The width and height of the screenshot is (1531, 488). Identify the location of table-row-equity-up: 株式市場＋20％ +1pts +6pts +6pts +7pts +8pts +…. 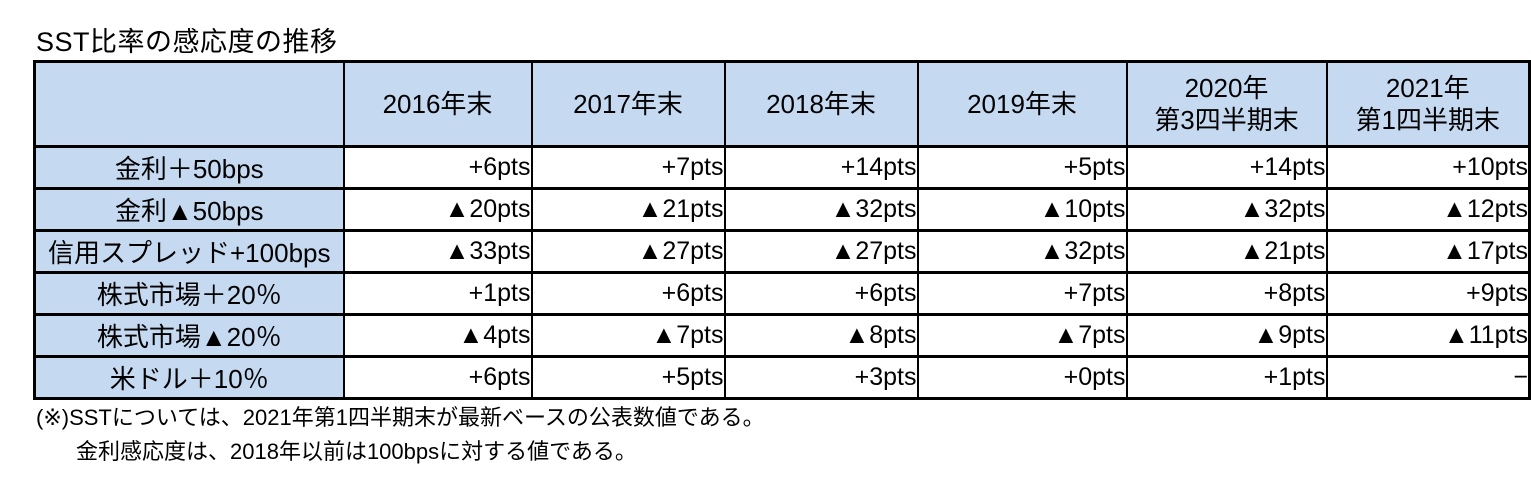
(782, 293).